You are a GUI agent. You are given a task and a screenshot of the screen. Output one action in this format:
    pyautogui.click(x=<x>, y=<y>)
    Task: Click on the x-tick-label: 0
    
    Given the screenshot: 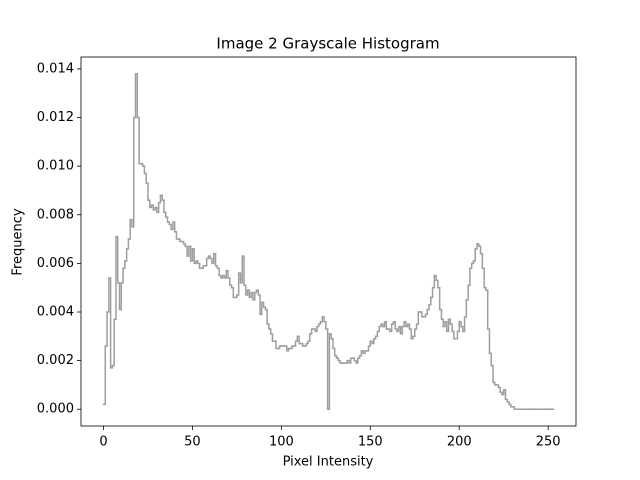 What is the action you would take?
    pyautogui.click(x=103, y=442)
    